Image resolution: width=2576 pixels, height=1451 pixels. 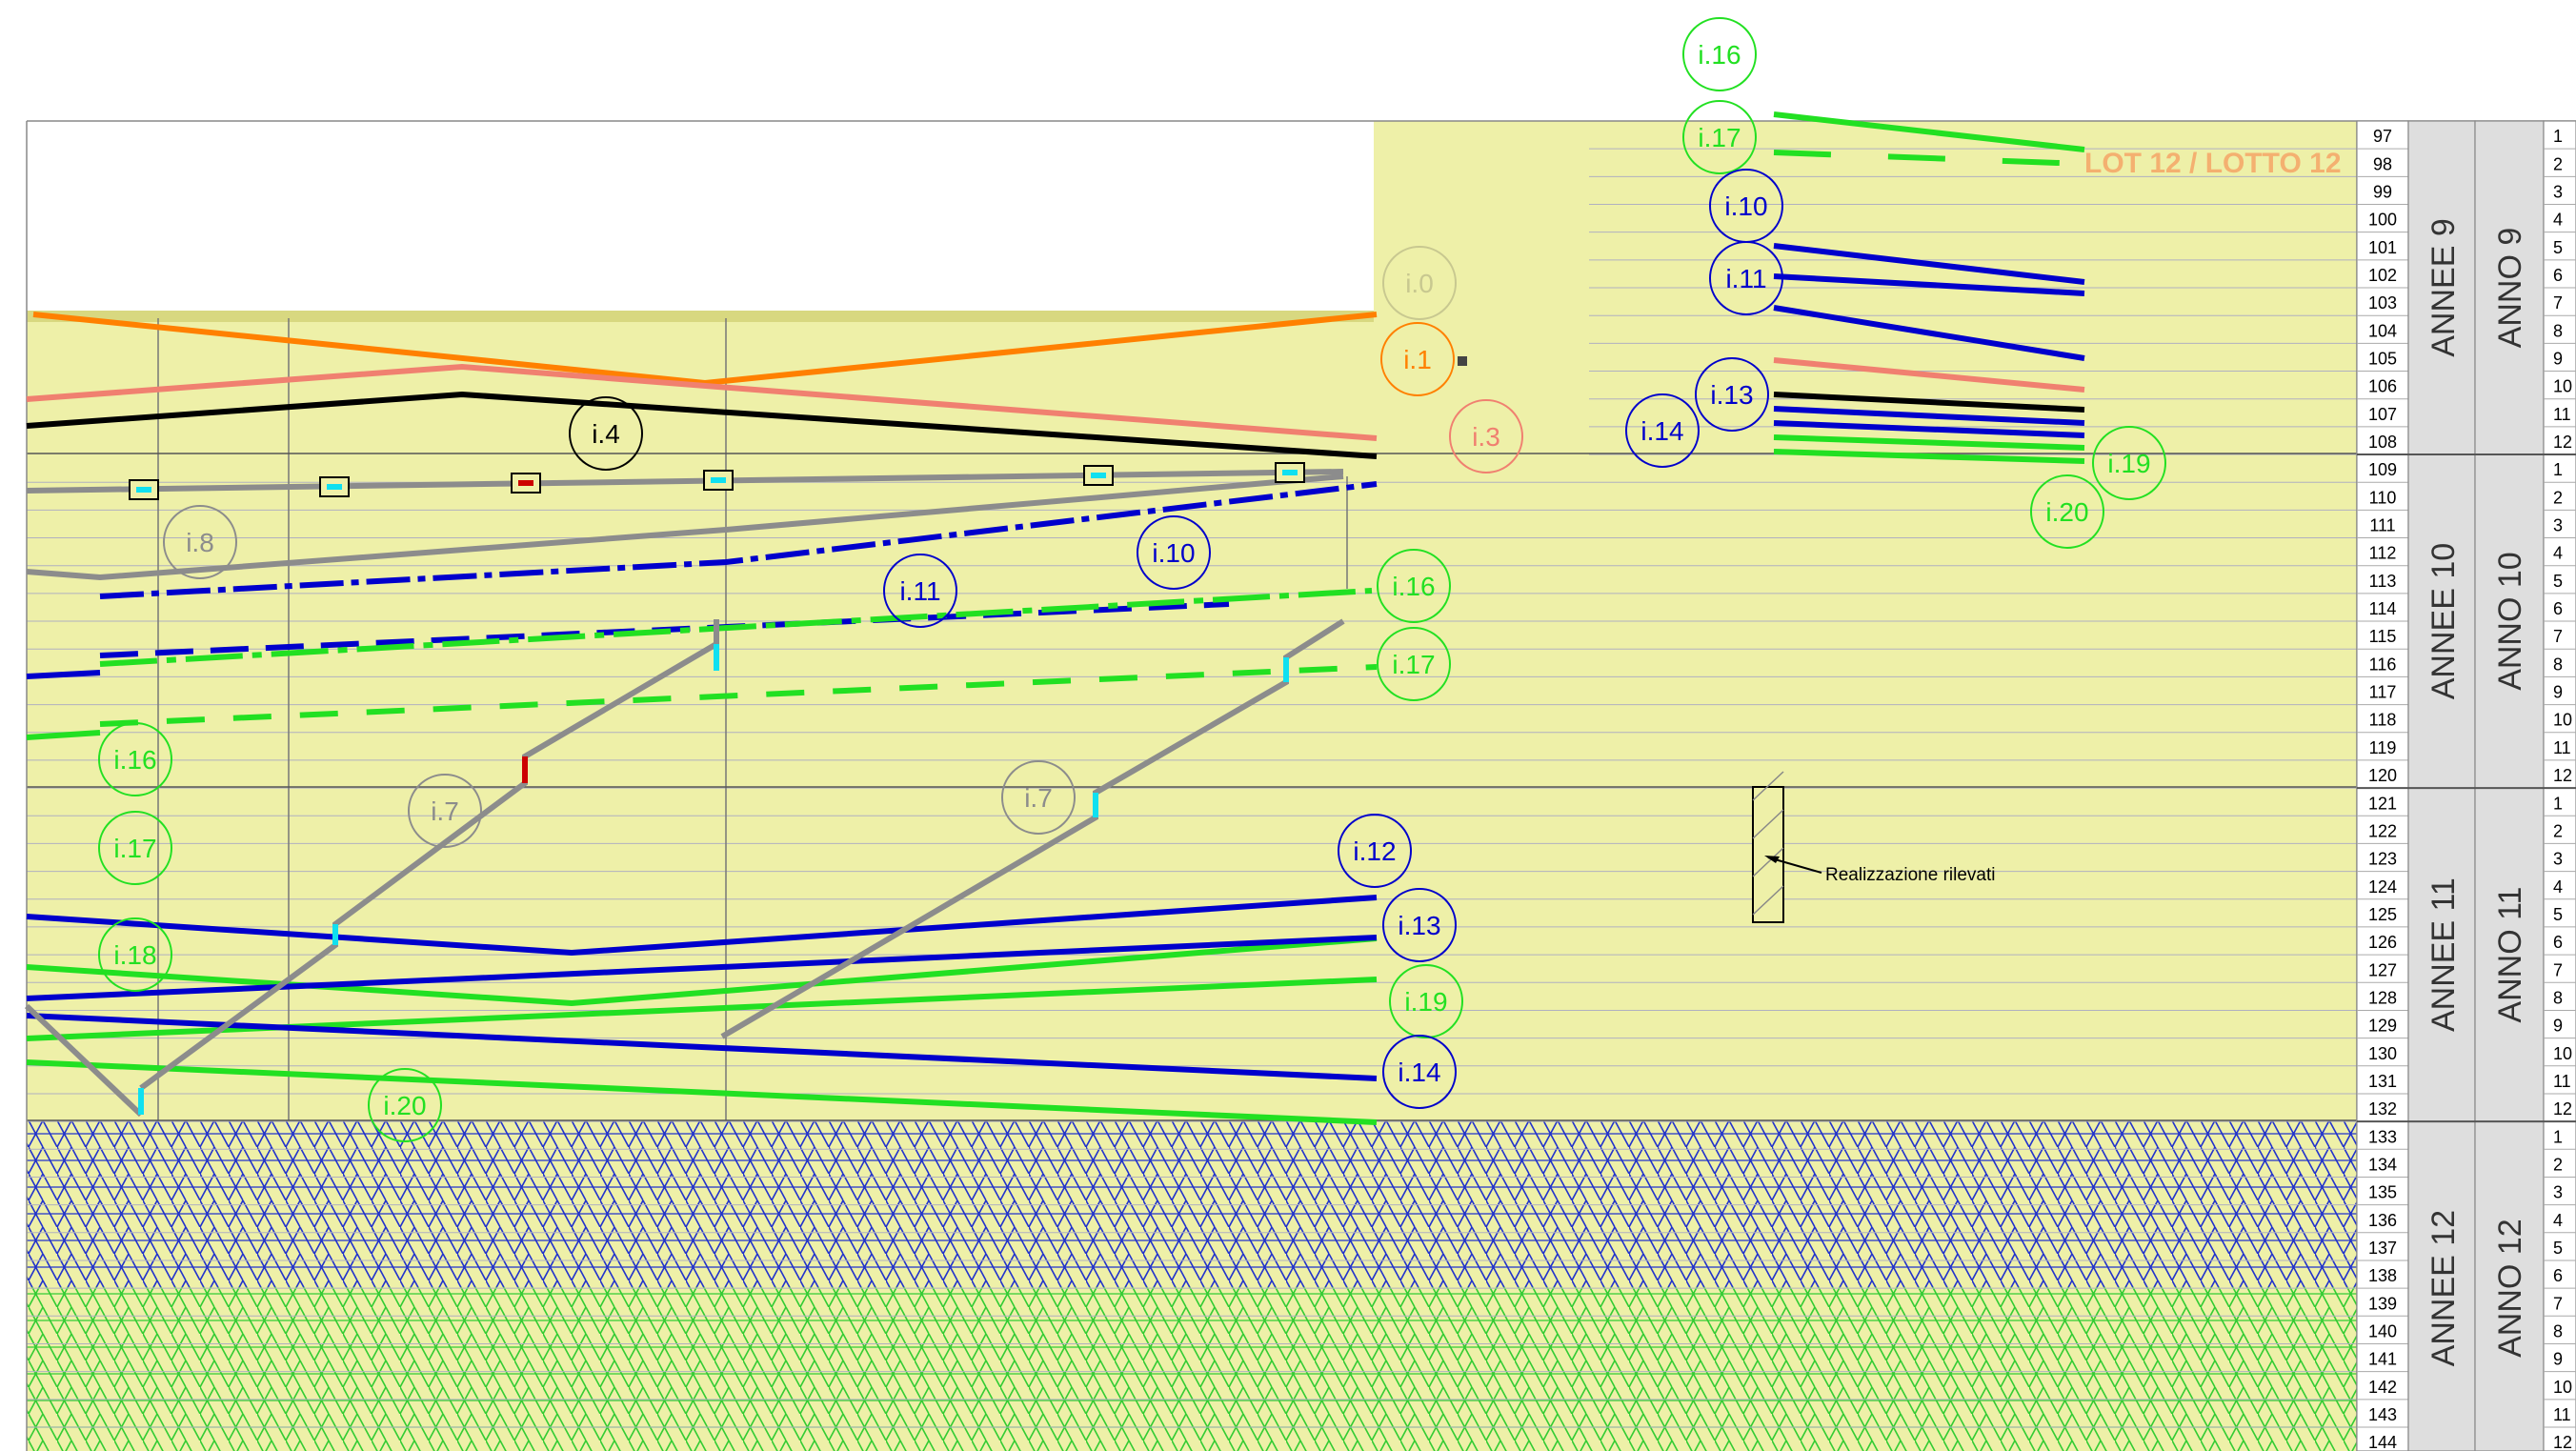 I want to click on row-number: 103, so click(x=2382, y=302).